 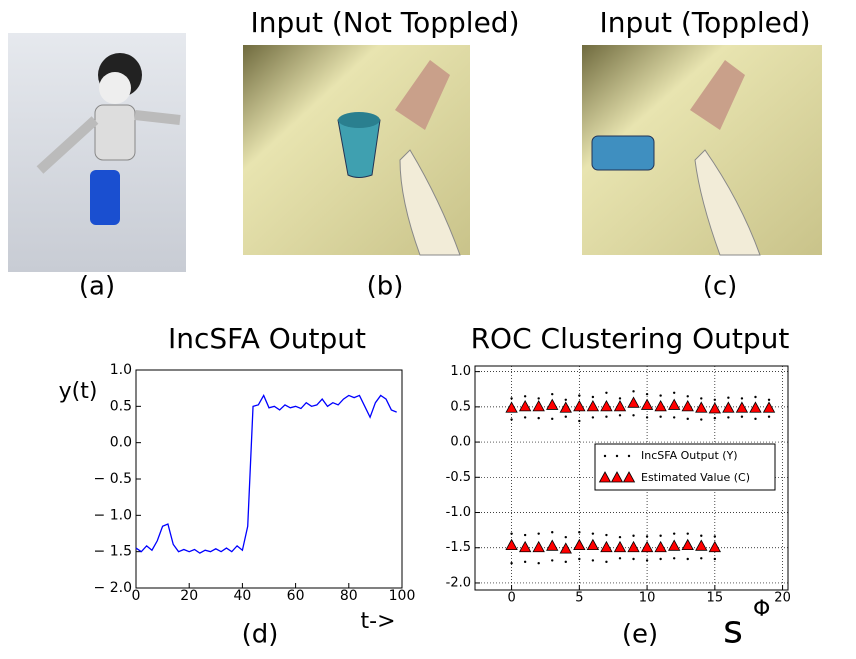 What do you see at coordinates (385, 287) in the screenshot?
I see `panel-caption: (b)` at bounding box center [385, 287].